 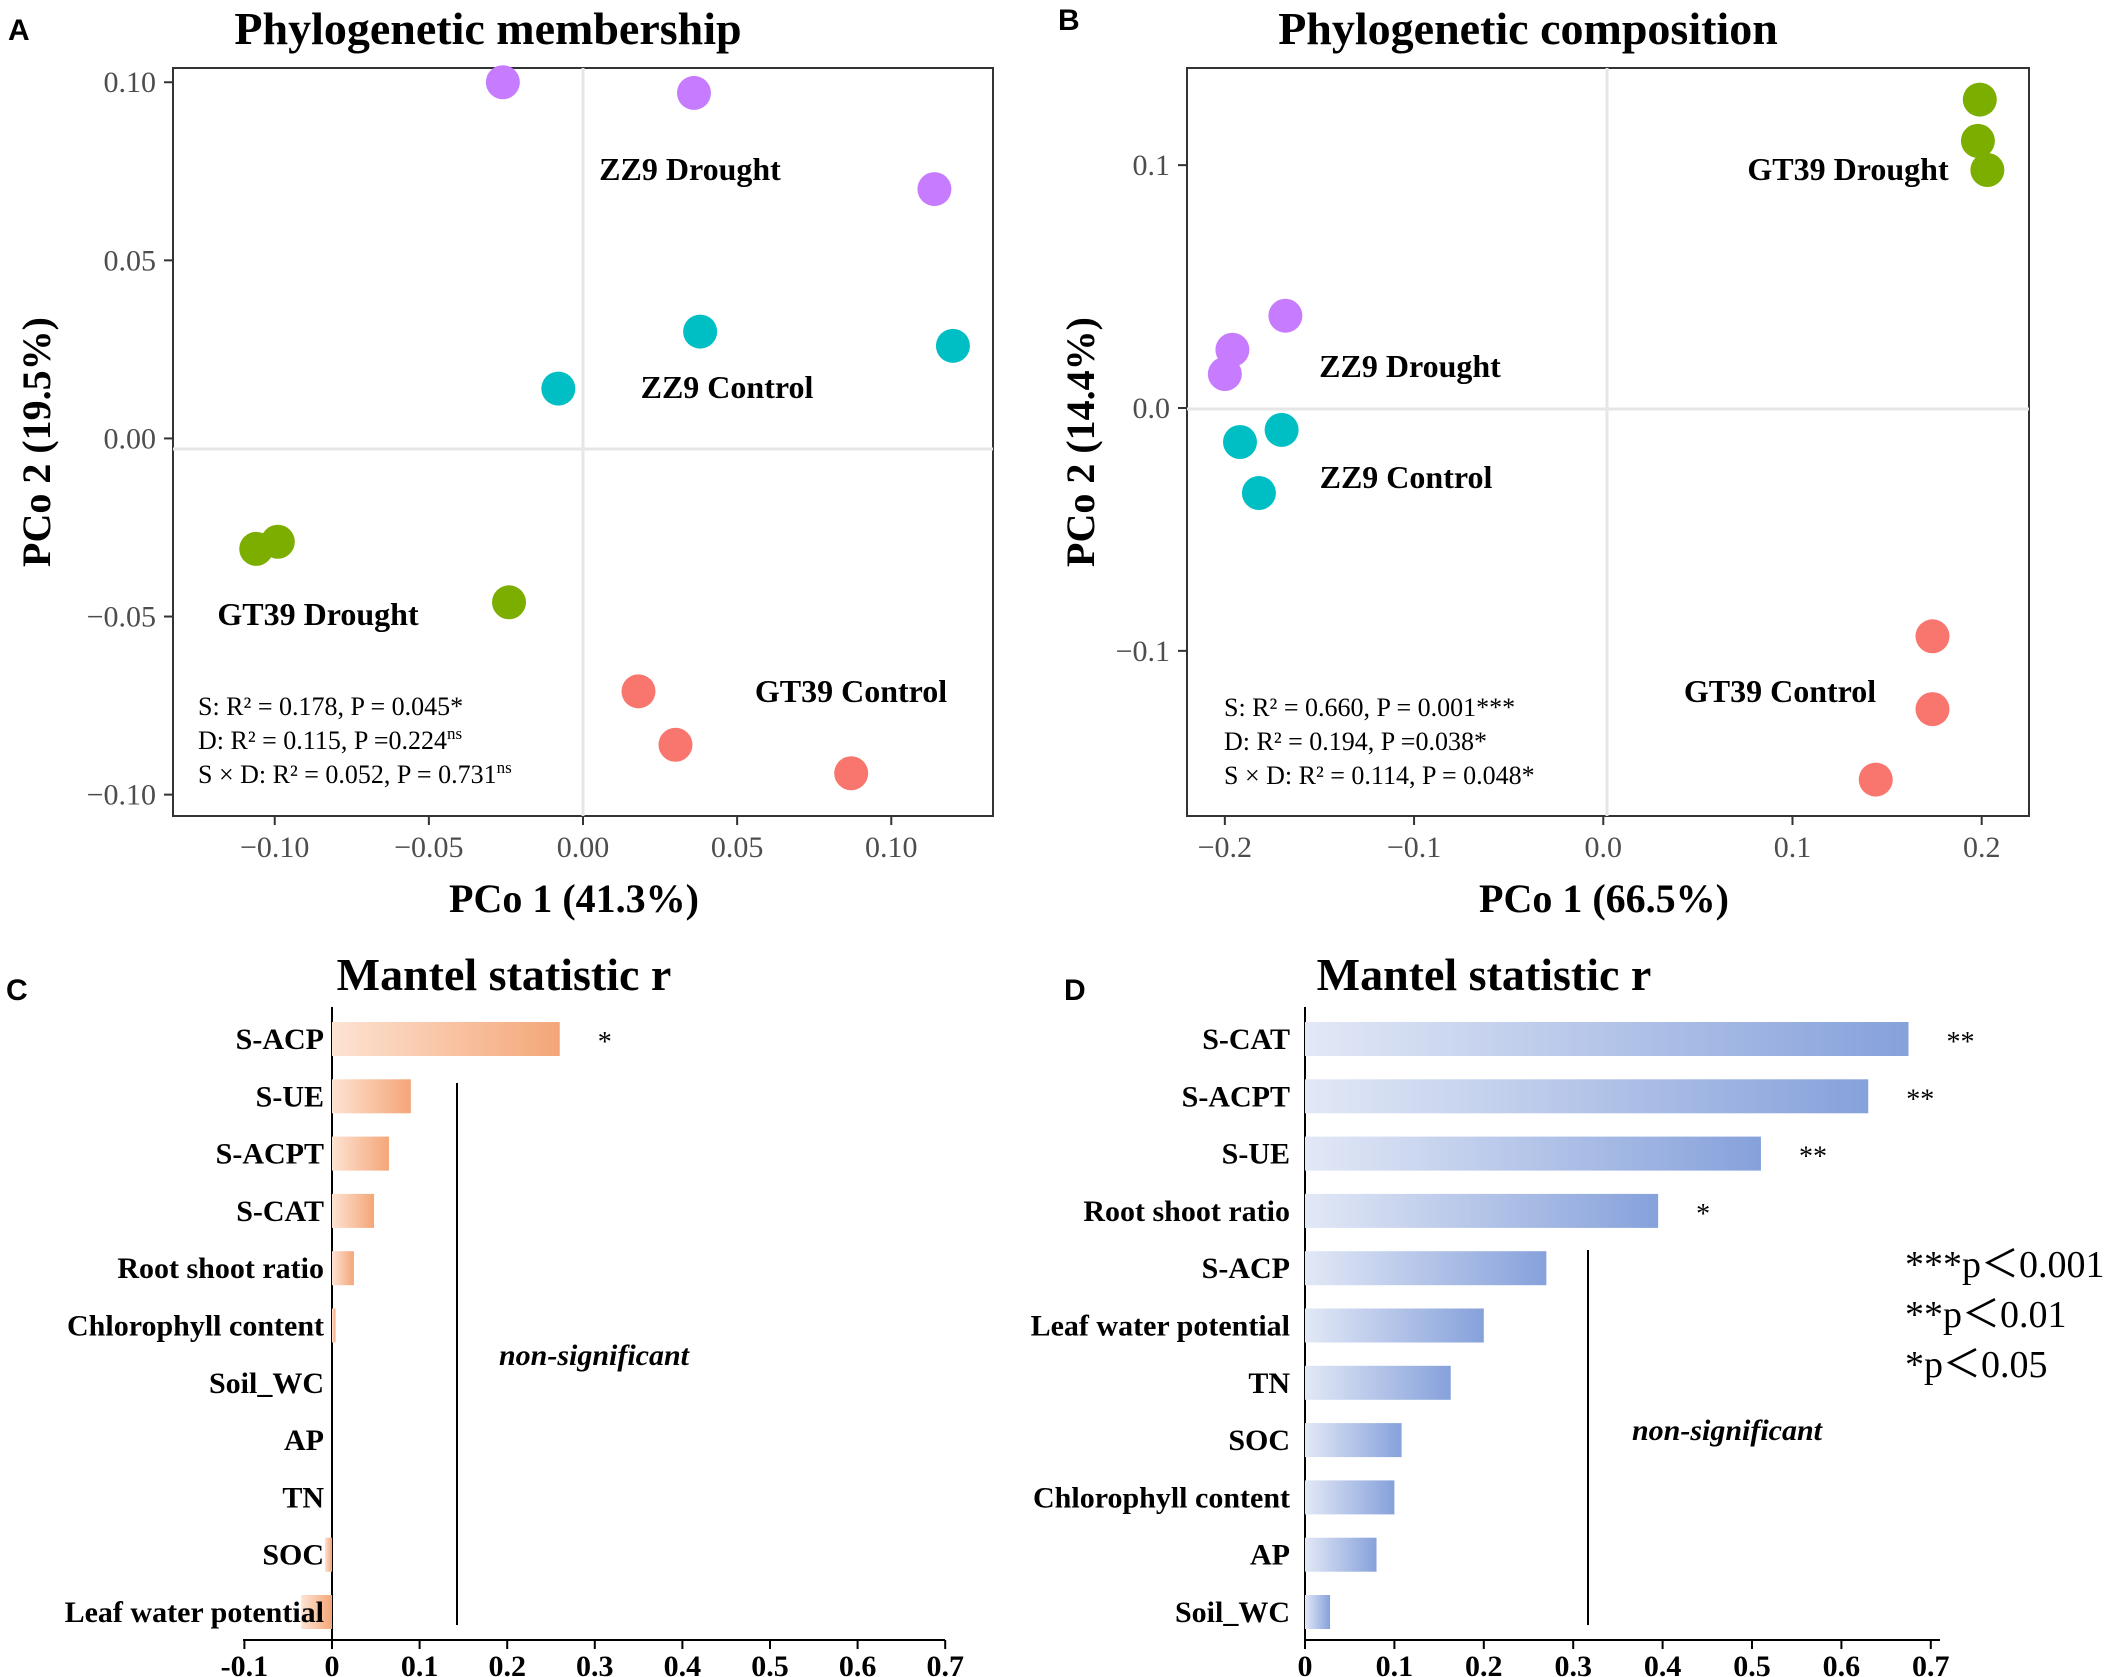 I want to click on panel-d-category-label: Soil_WC, so click(x=1232, y=1612).